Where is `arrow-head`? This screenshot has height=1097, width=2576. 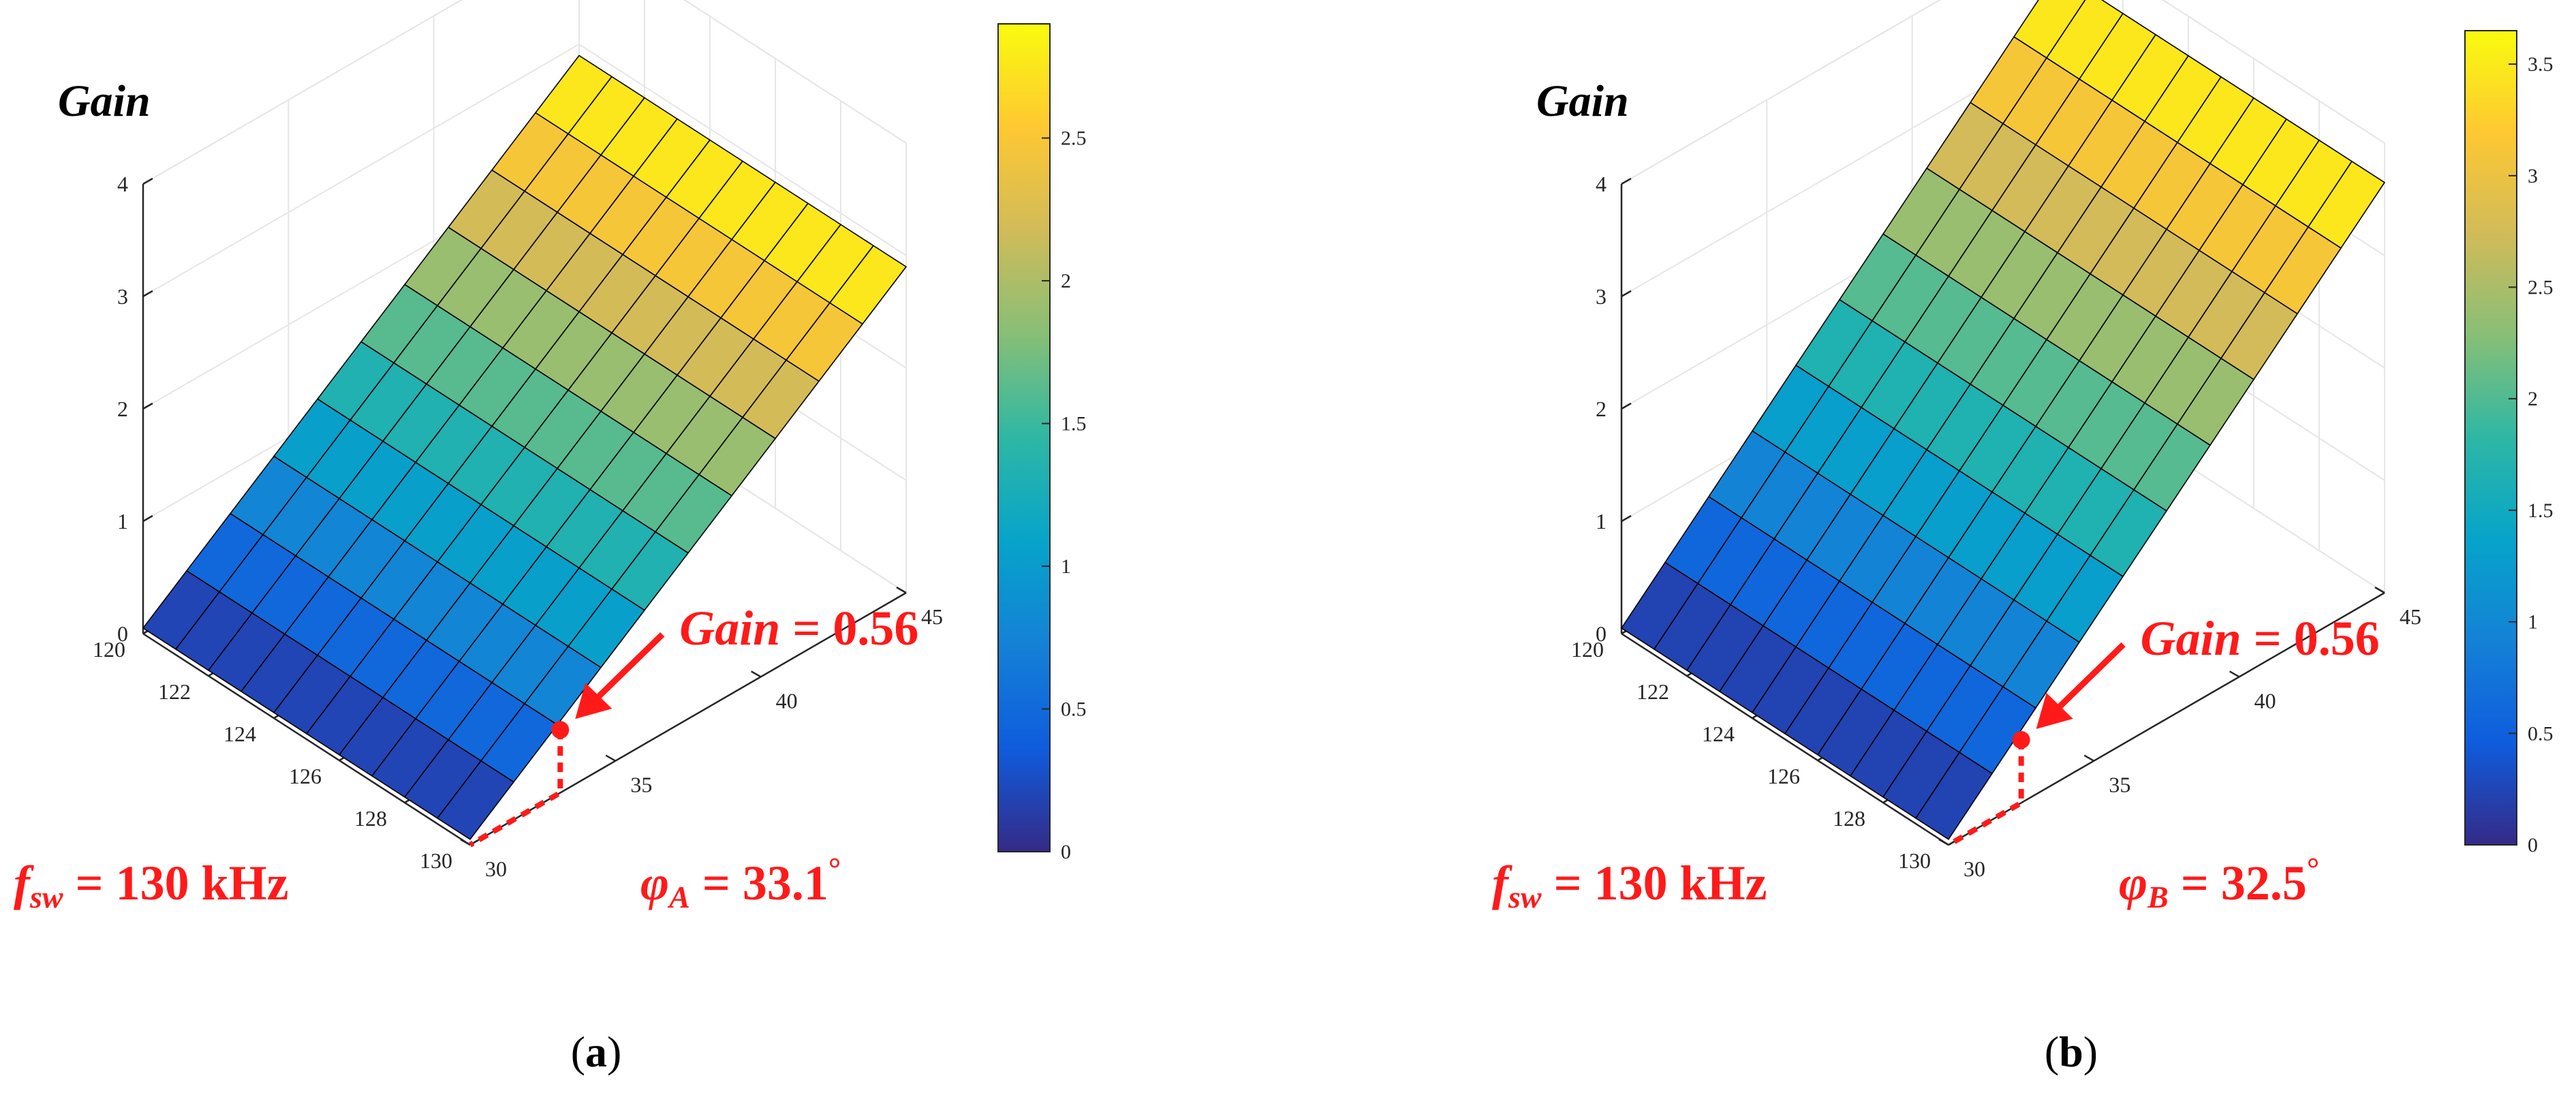
arrow-head is located at coordinates (593, 702).